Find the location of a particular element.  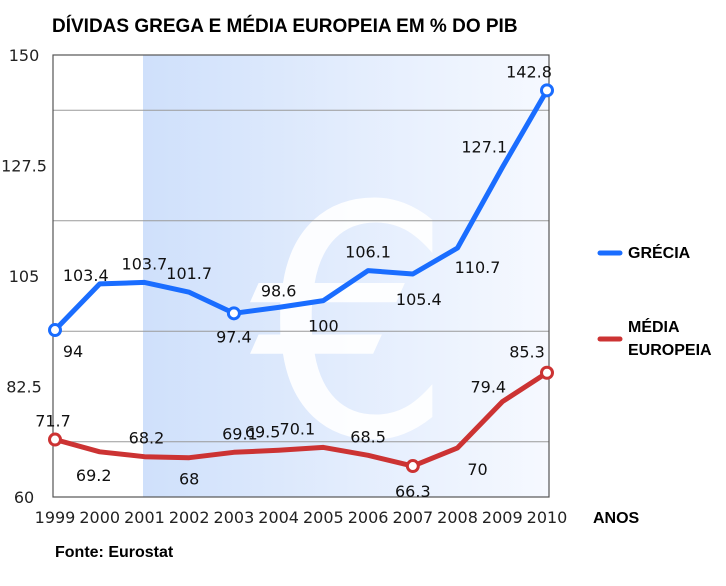

x-tick-label: 2001 is located at coordinates (144, 517).